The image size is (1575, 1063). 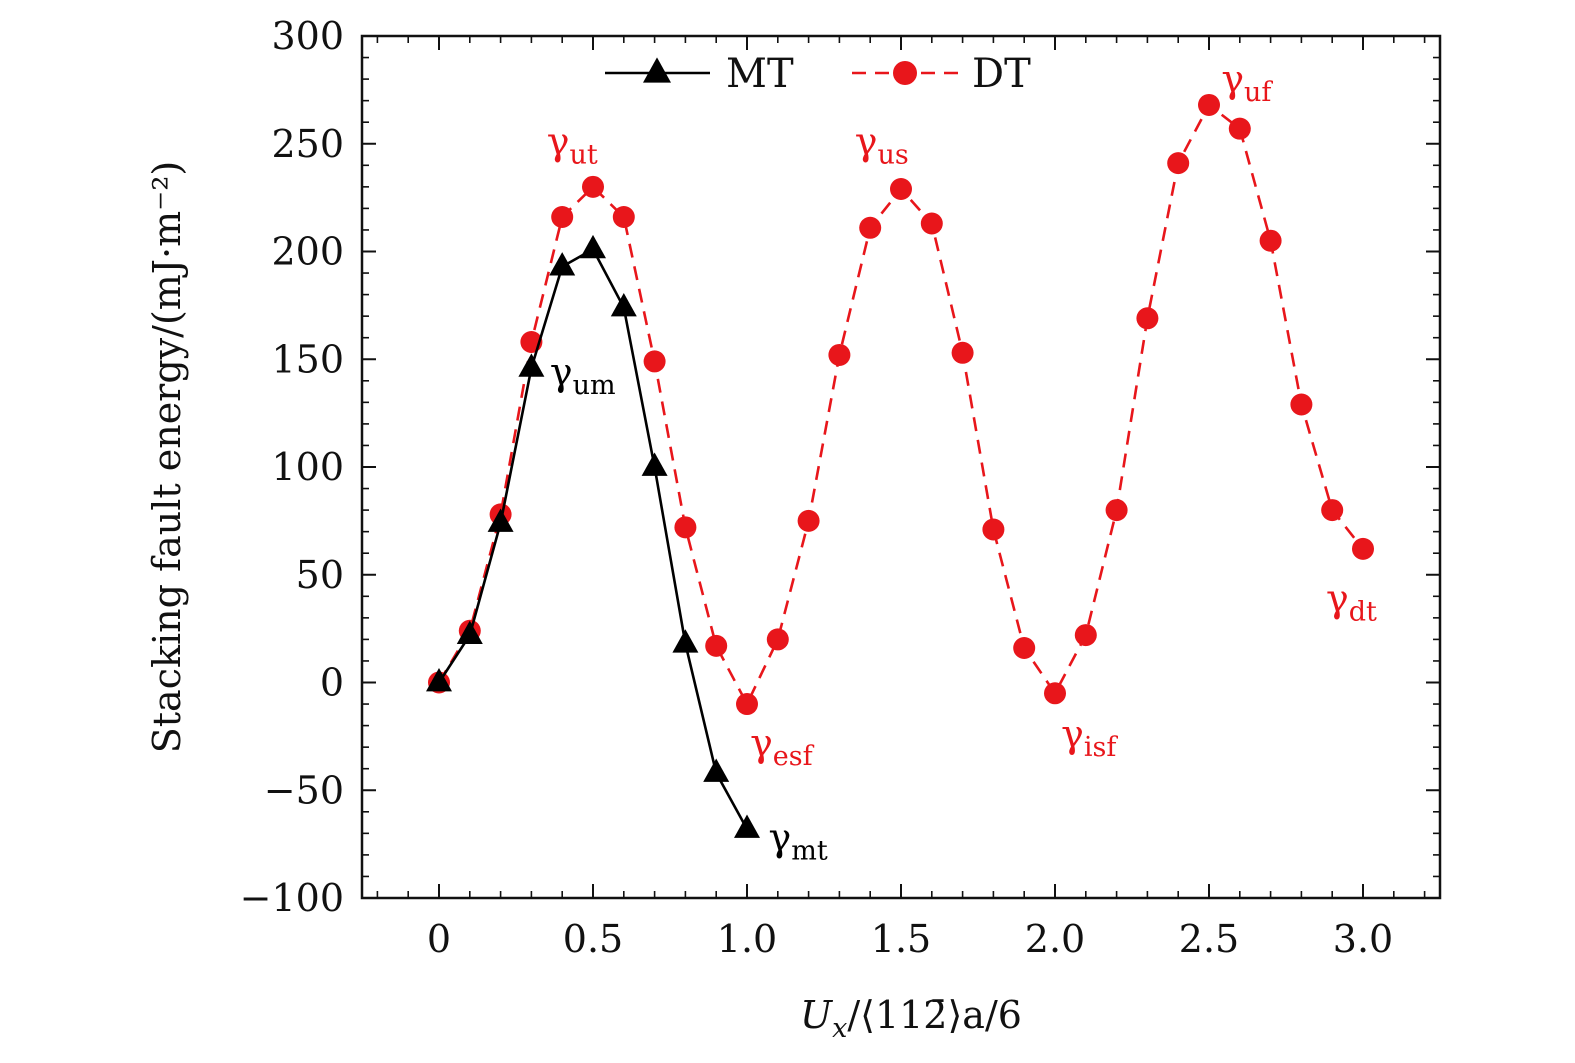 What do you see at coordinates (583, 375) in the screenshot?
I see `annotation-gamma-um: γum` at bounding box center [583, 375].